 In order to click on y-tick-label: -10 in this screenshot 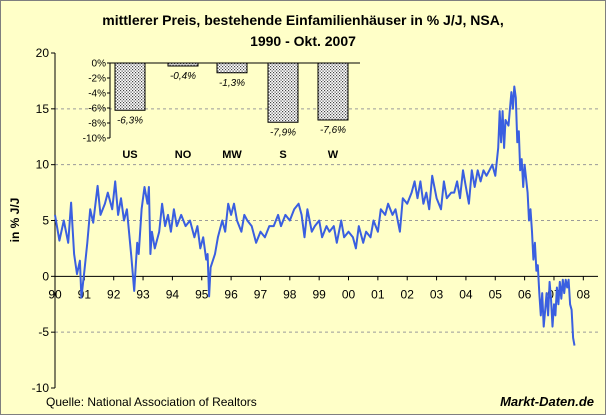, I will do `click(41, 388)`.